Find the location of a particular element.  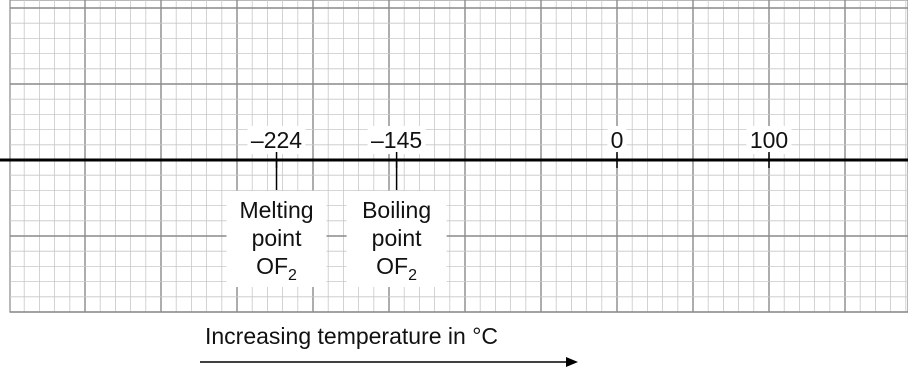

tick-label: 0 is located at coordinates (617, 140).